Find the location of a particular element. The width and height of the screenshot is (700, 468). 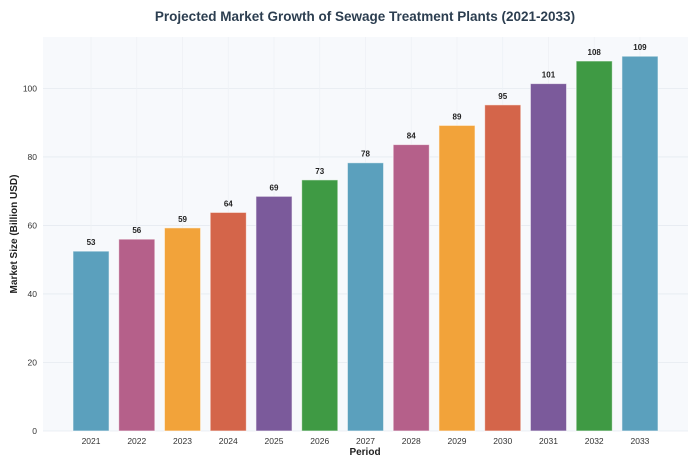

data-label: 56 is located at coordinates (136, 230).